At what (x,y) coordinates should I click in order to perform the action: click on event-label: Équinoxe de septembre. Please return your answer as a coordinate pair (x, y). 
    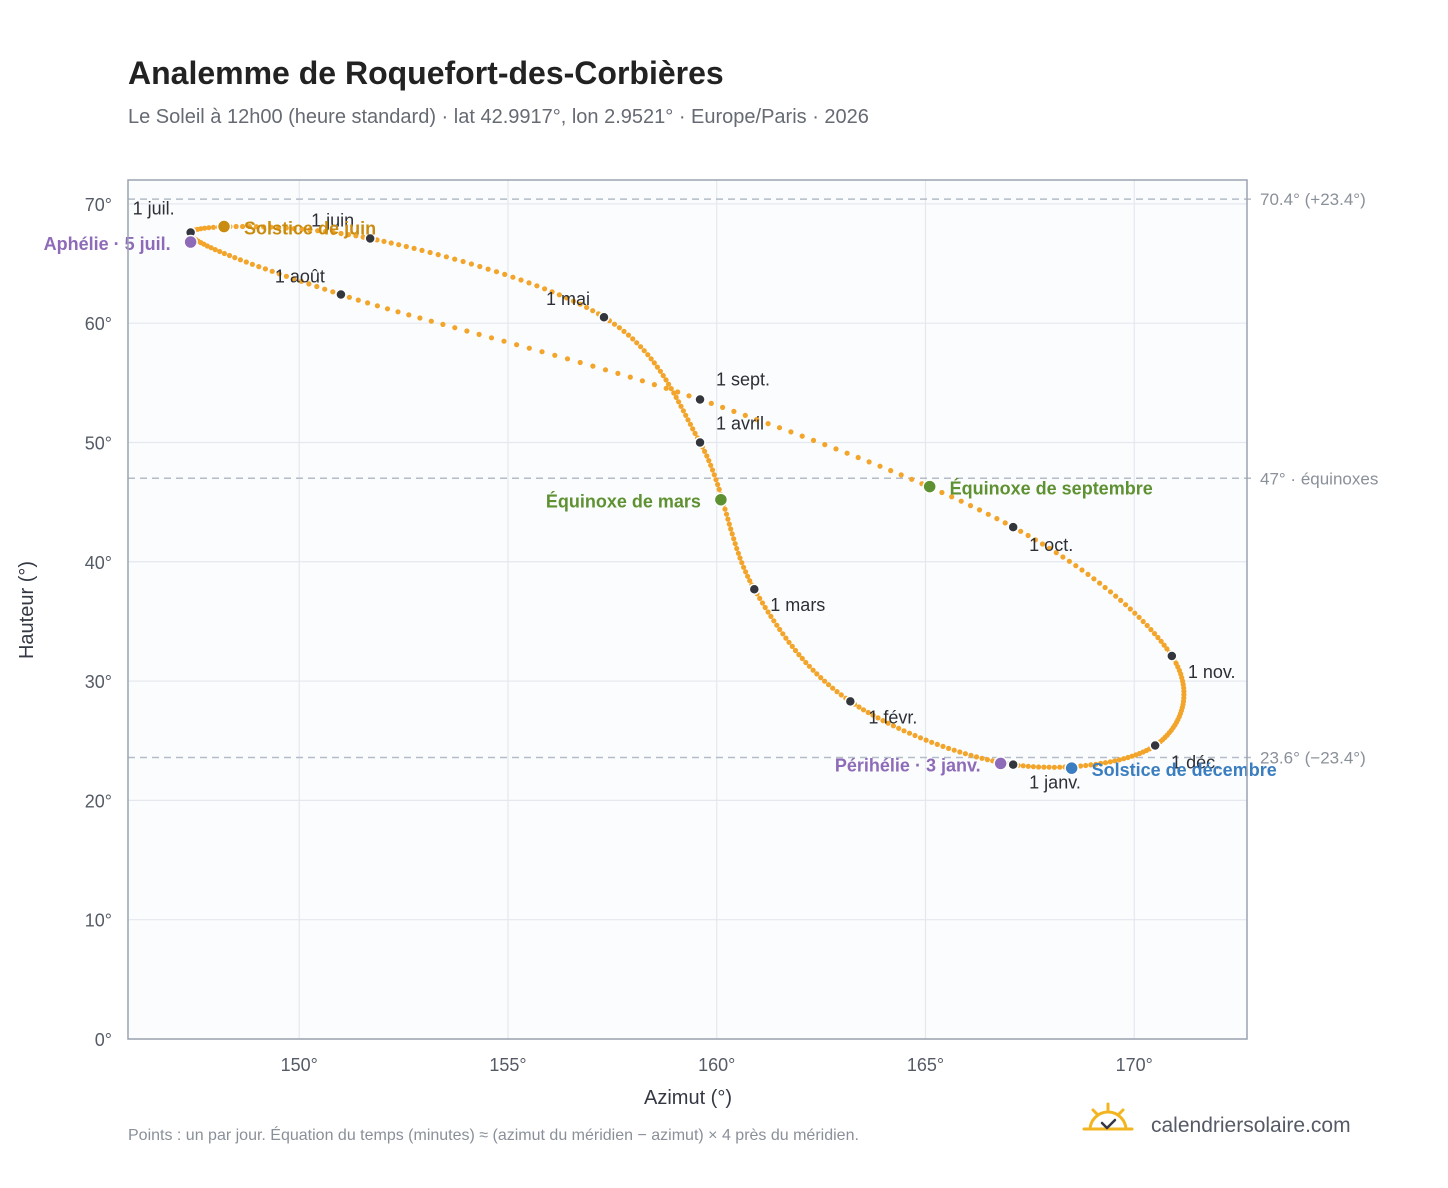
    Looking at the image, I should click on (1051, 488).